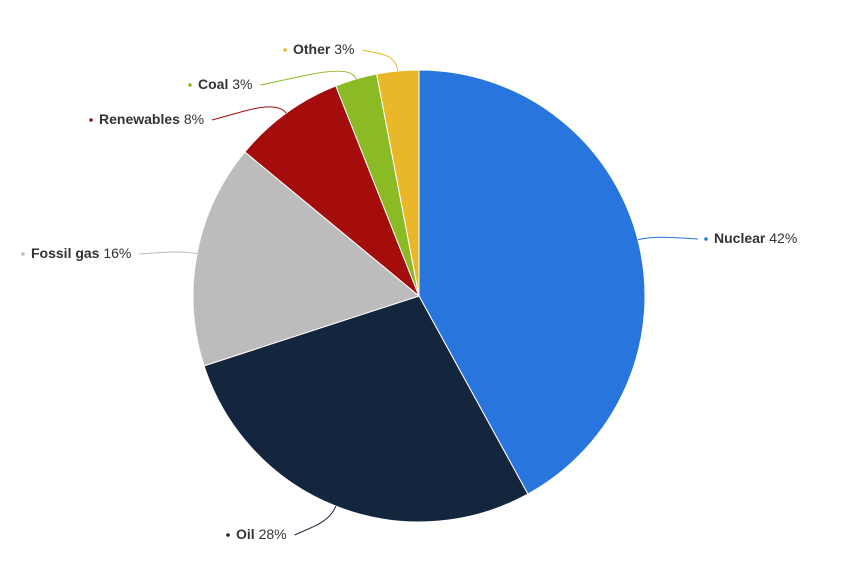 The width and height of the screenshot is (867, 579). I want to click on slice-label: Renewables 8%, so click(151, 119).